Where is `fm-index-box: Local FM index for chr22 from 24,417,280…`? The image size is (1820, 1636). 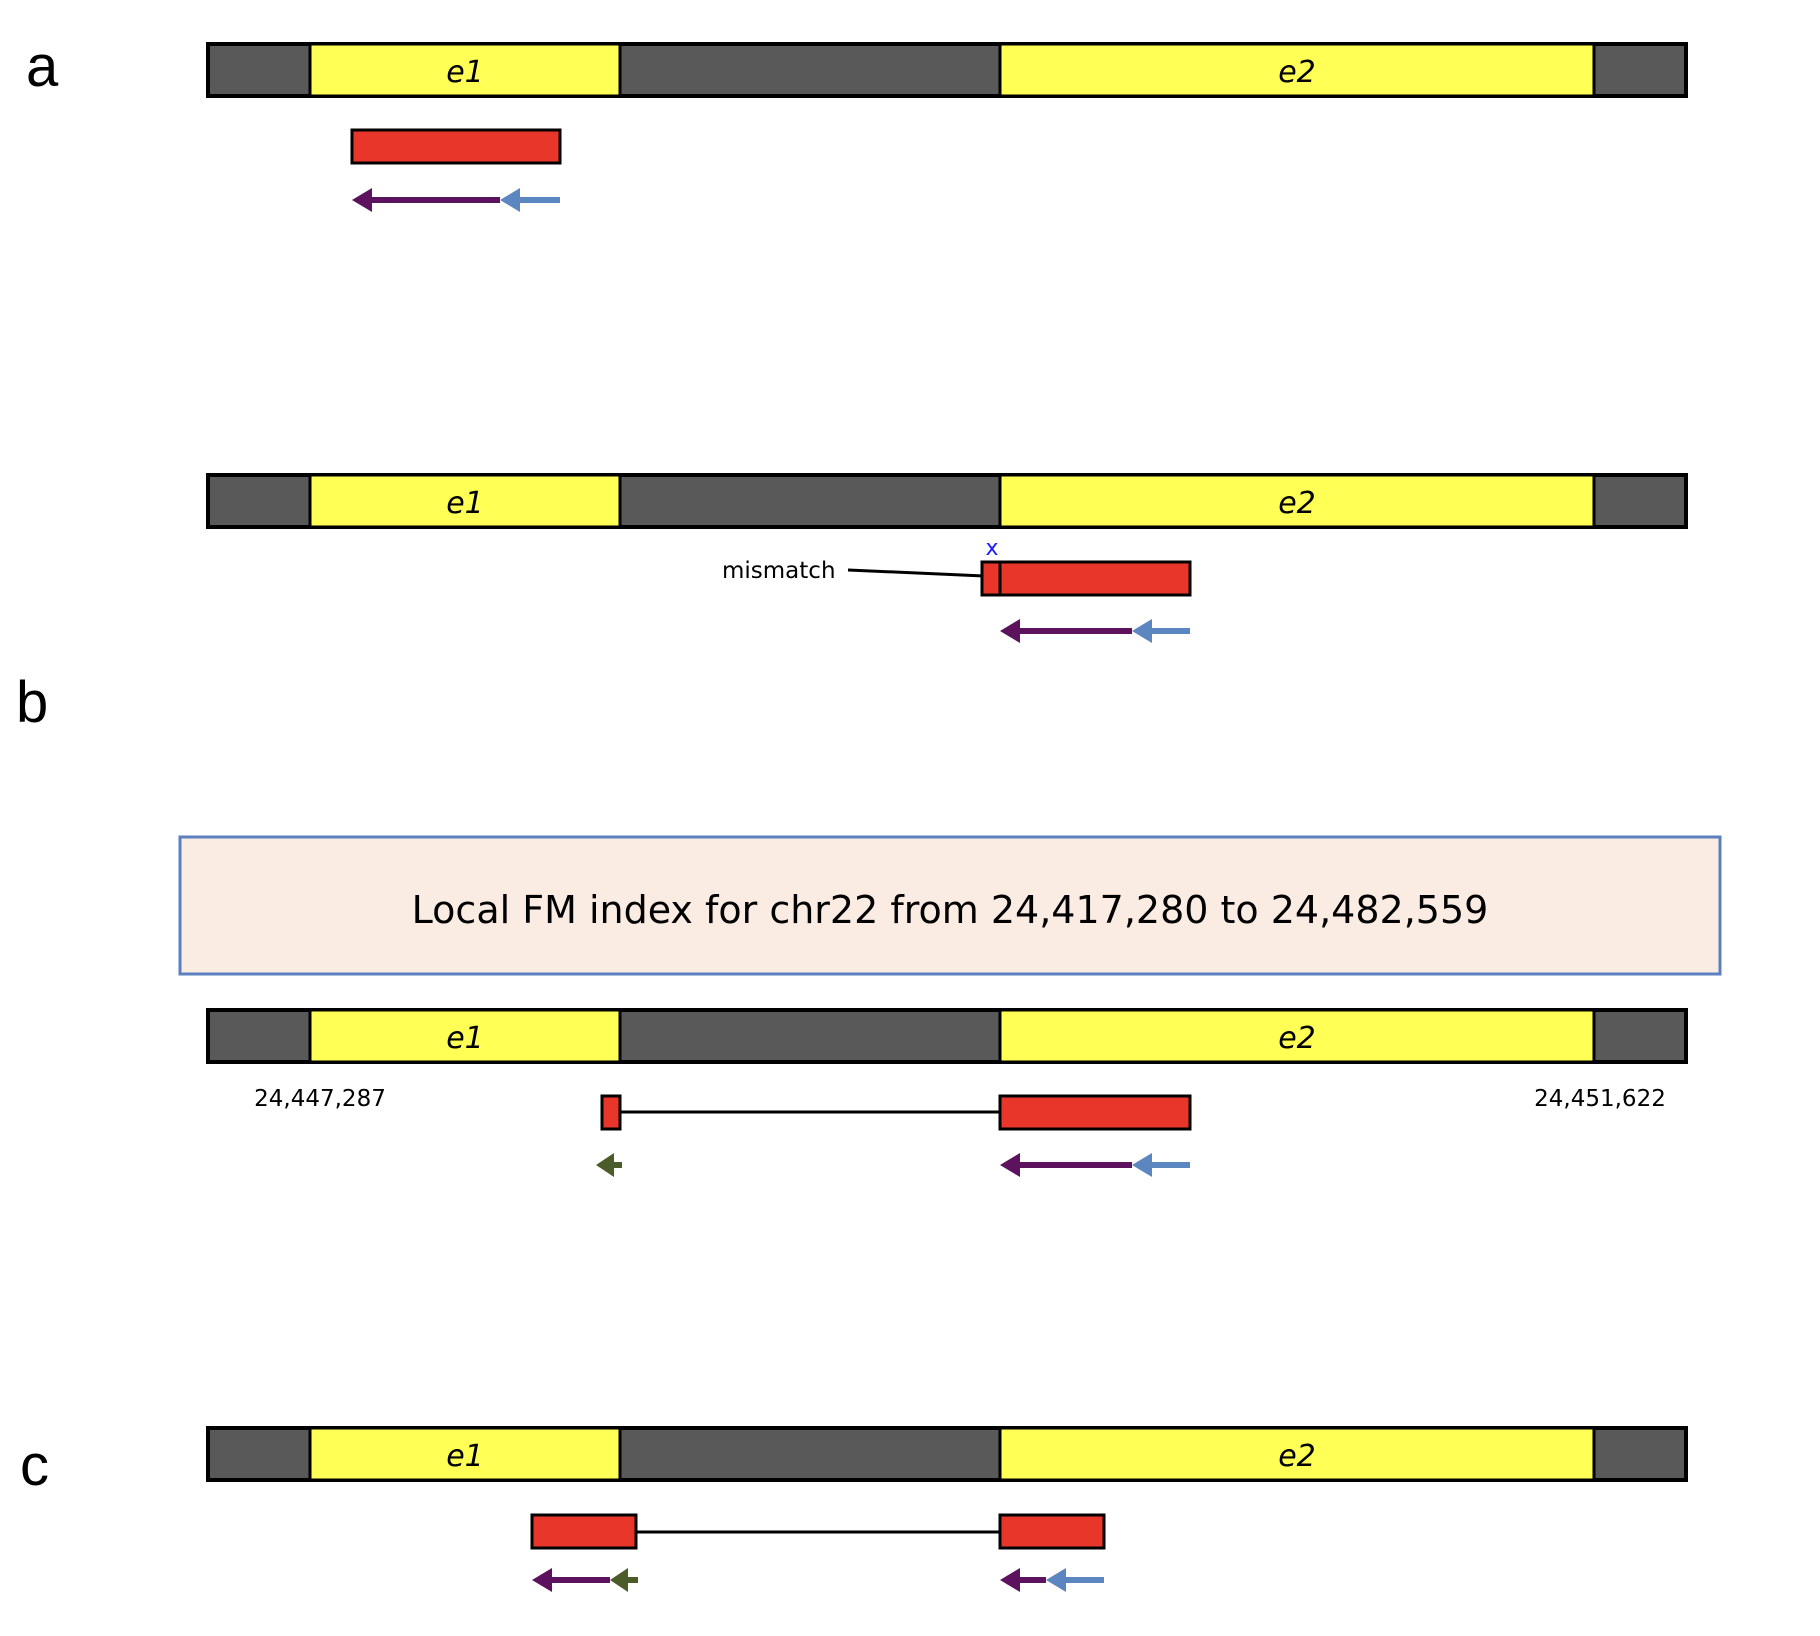
fm-index-box: Local FM index for chr22 from 24,417,280… is located at coordinates (950, 905).